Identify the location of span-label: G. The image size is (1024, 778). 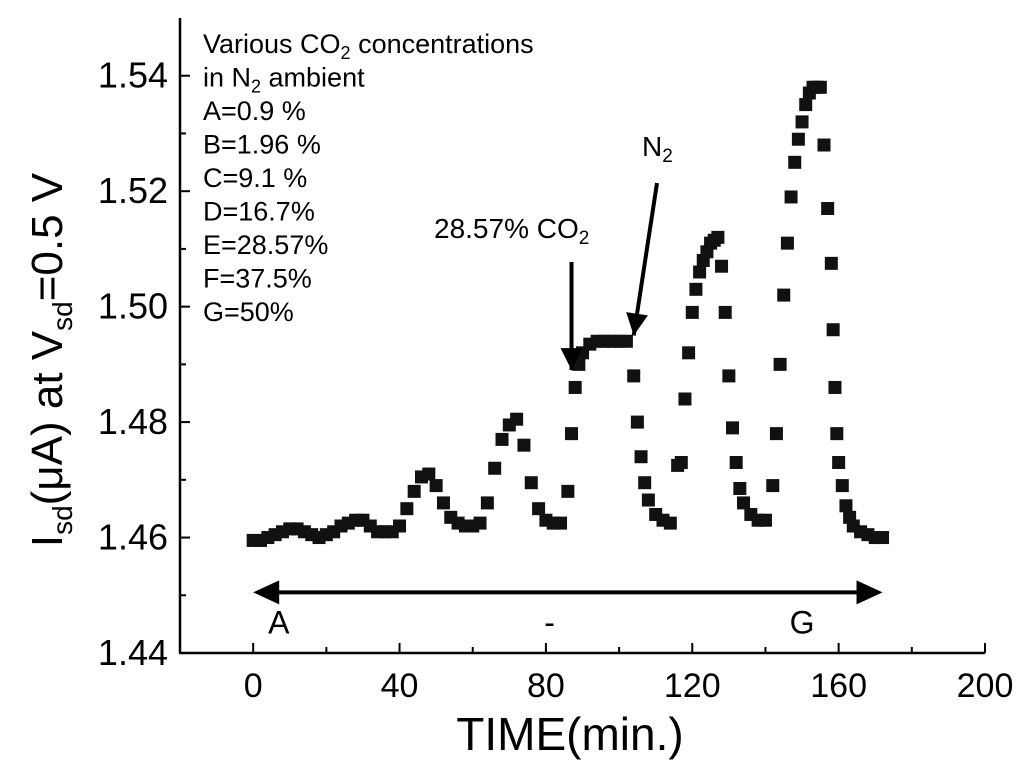
(802, 622).